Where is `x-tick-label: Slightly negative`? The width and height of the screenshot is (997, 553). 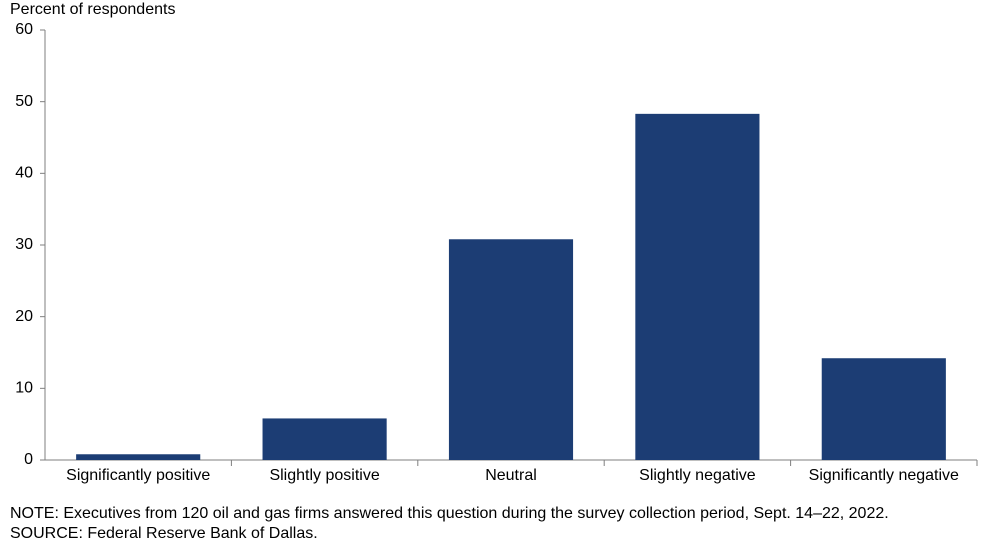 x-tick-label: Slightly negative is located at coordinates (697, 475).